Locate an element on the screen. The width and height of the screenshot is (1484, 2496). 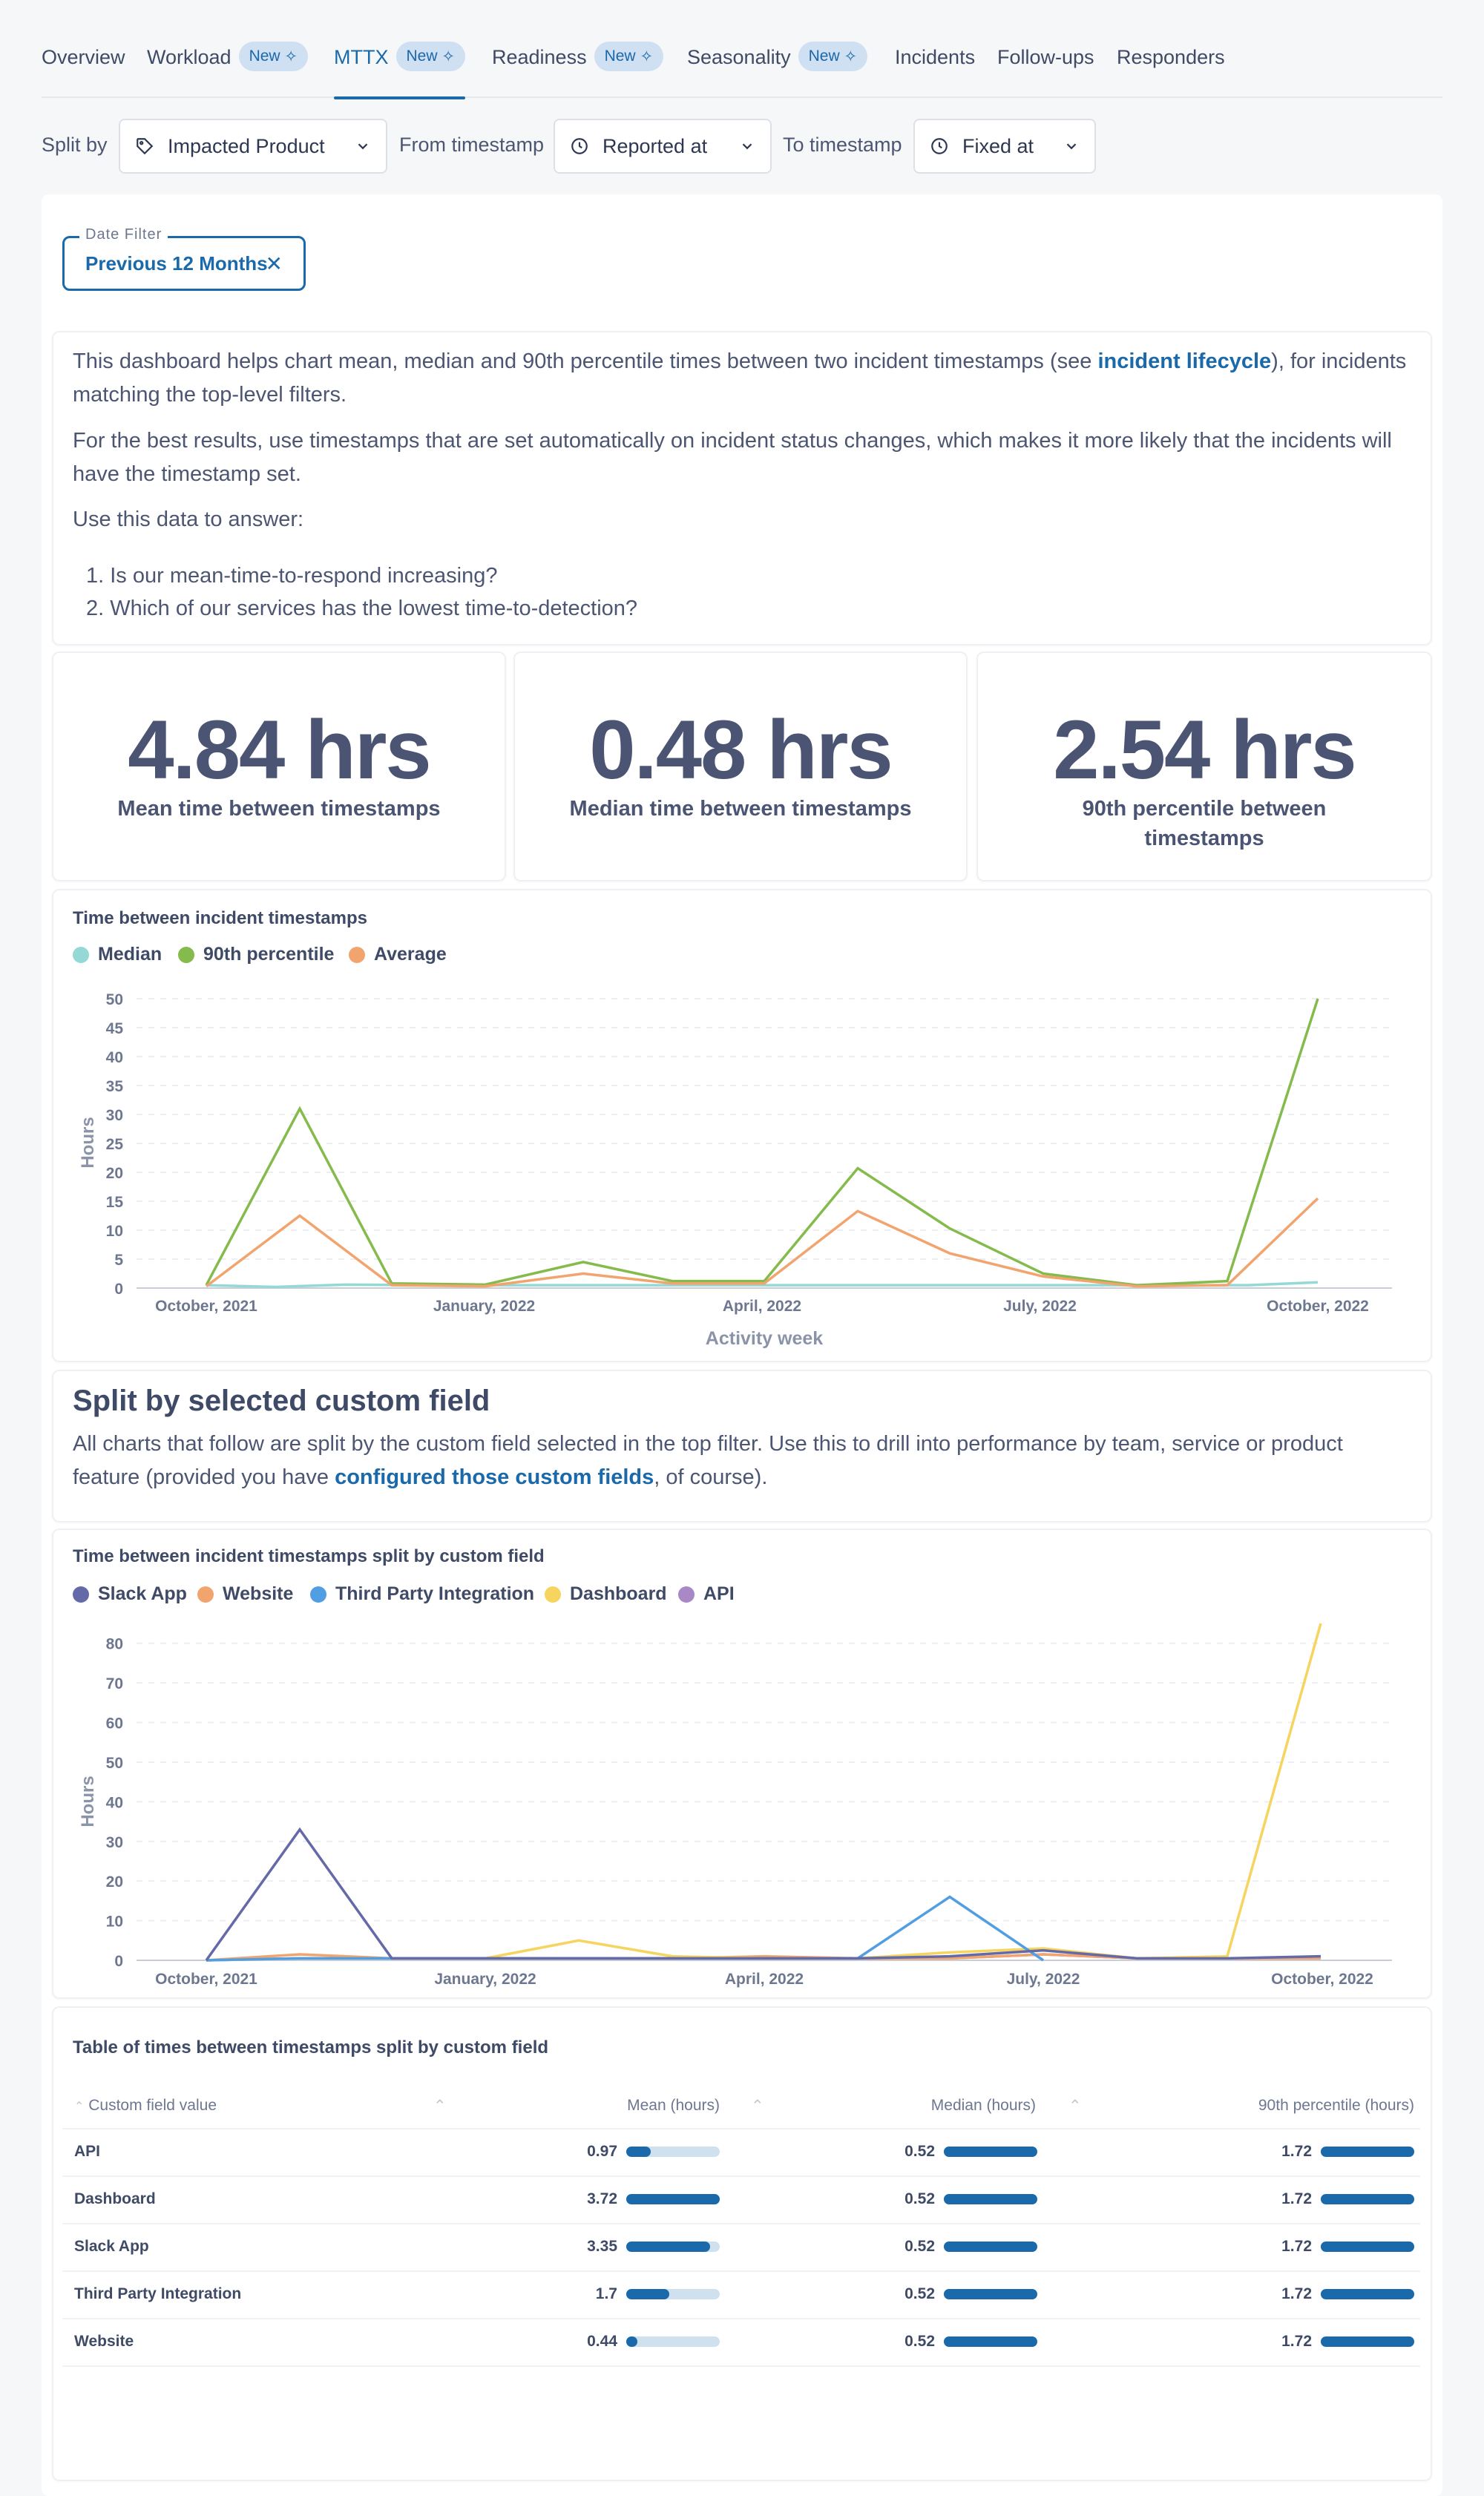
mean-bar is located at coordinates (673, 2247).